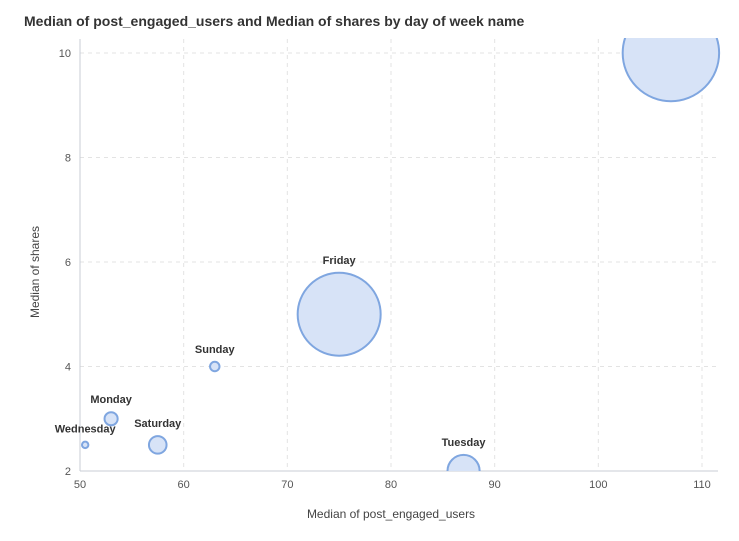 The height and width of the screenshot is (541, 739). I want to click on y-tick-label: 10, so click(65, 54).